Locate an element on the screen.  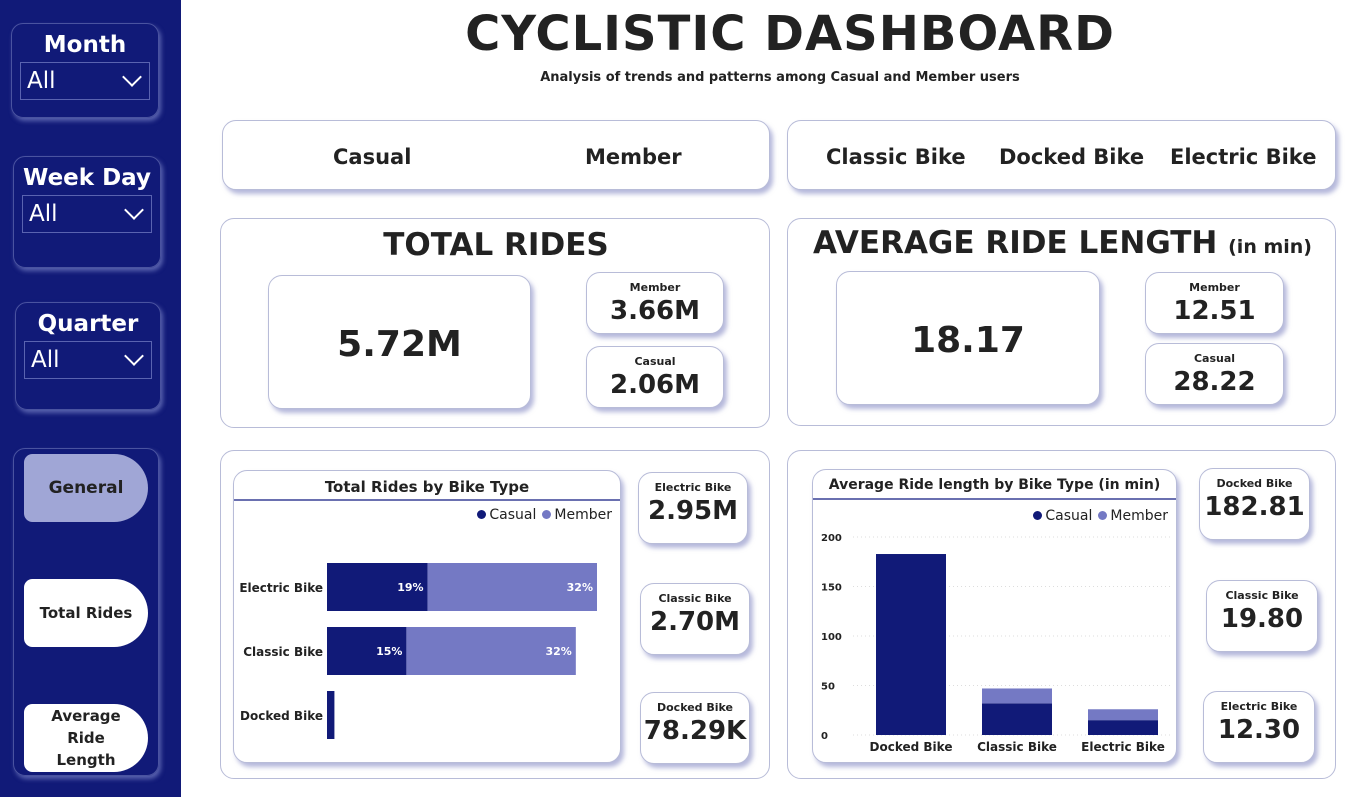
card-value: 19.80 is located at coordinates (1262, 619).